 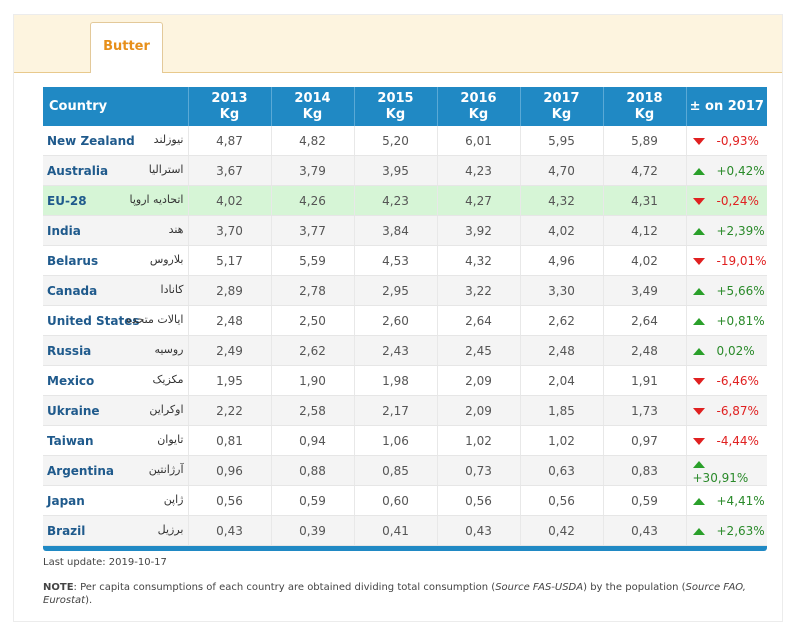 I want to click on country-cell: Japan ژاپن, so click(x=115, y=500).